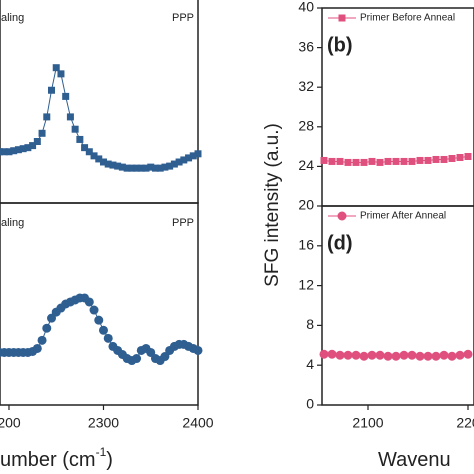 This screenshot has height=474, width=474. I want to click on x-axis-label-text: umber (cm, so click(48, 460).